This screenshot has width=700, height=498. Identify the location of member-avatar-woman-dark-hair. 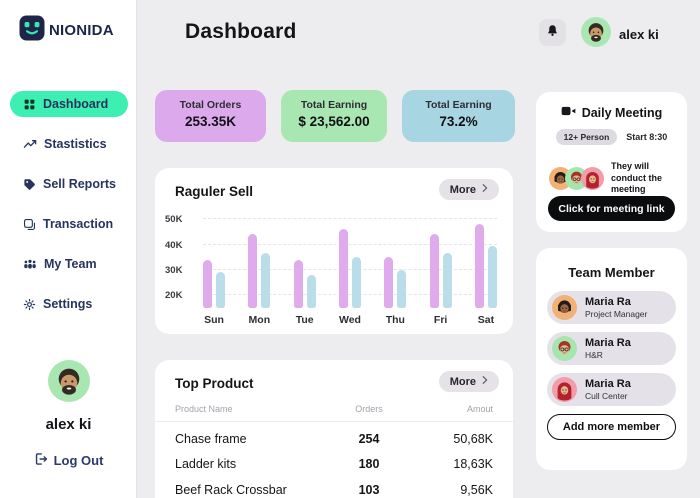
(564, 307).